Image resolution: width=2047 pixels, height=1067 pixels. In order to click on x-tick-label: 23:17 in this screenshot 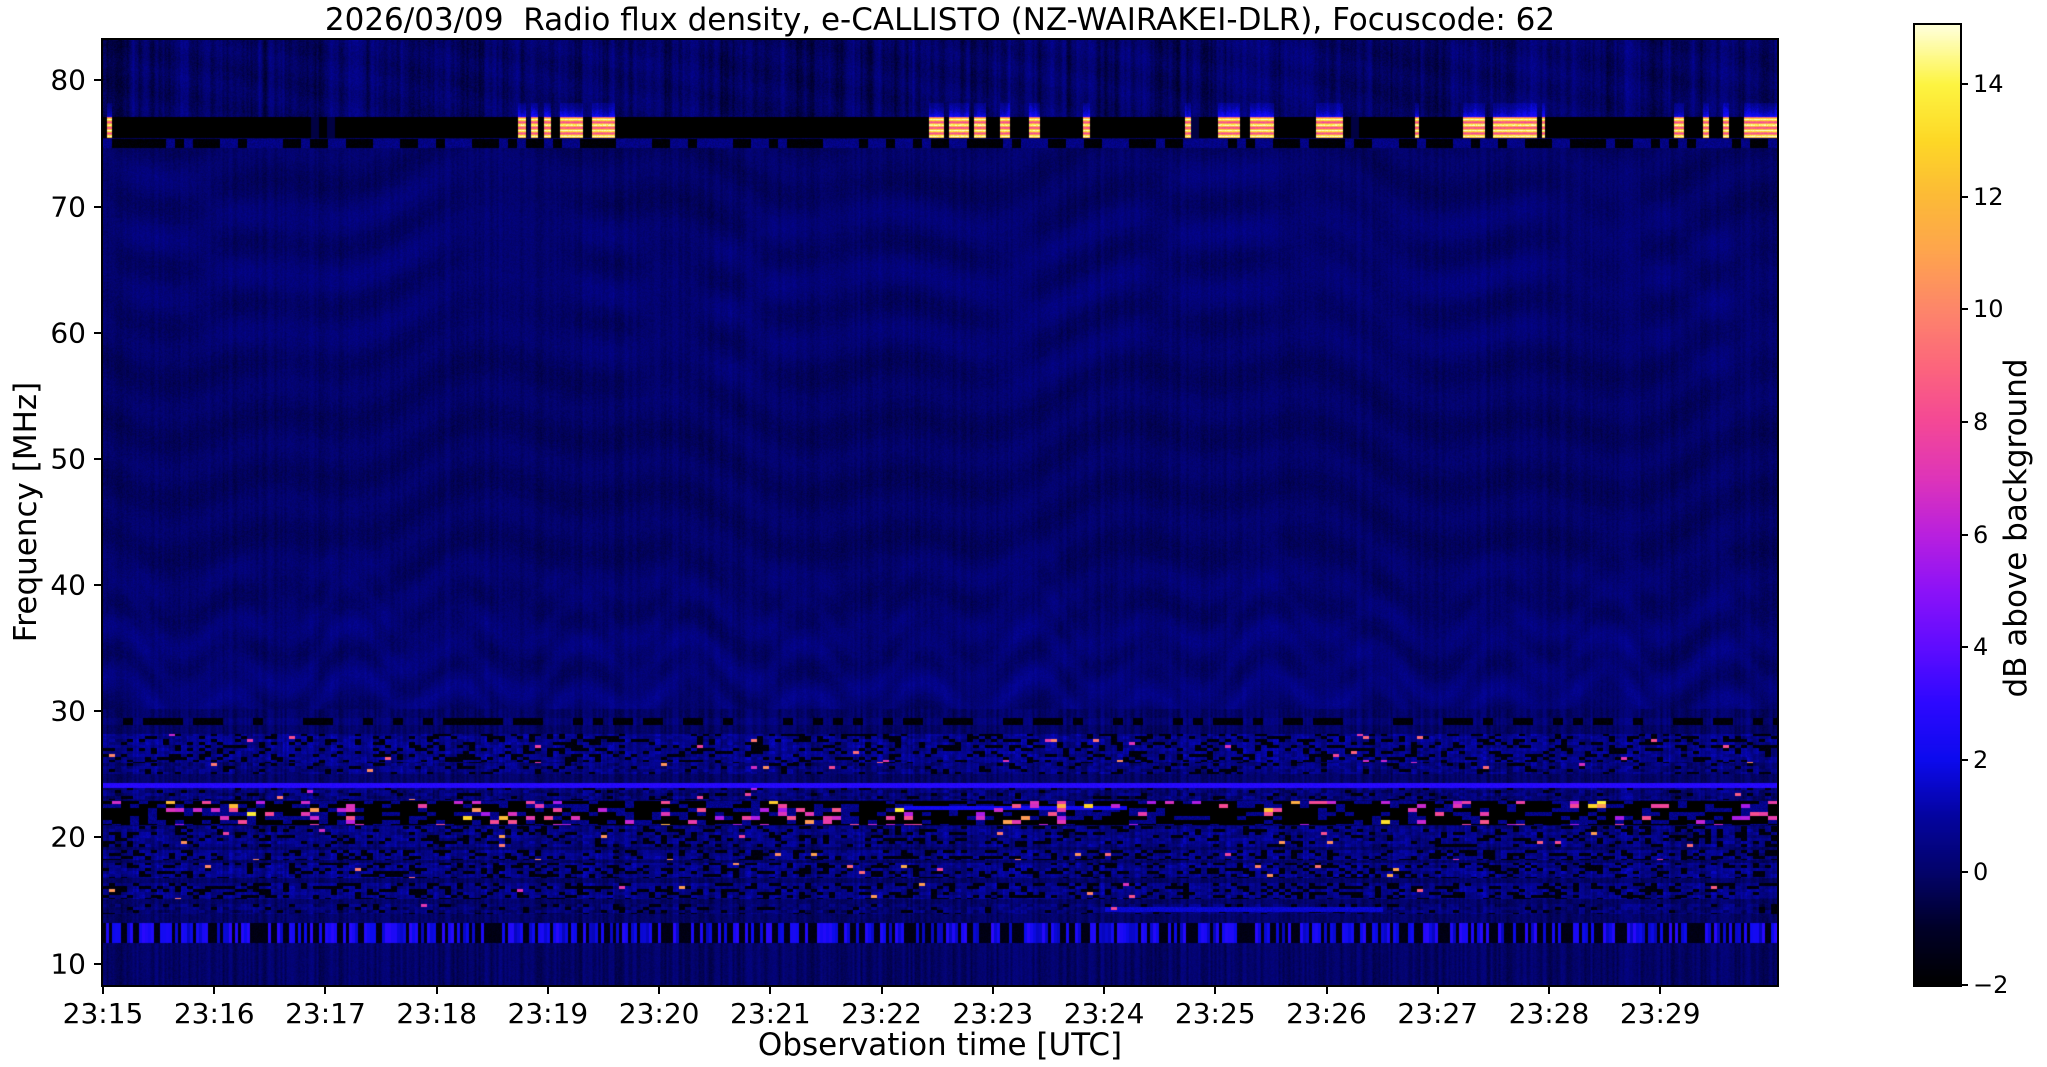, I will do `click(325, 1013)`.